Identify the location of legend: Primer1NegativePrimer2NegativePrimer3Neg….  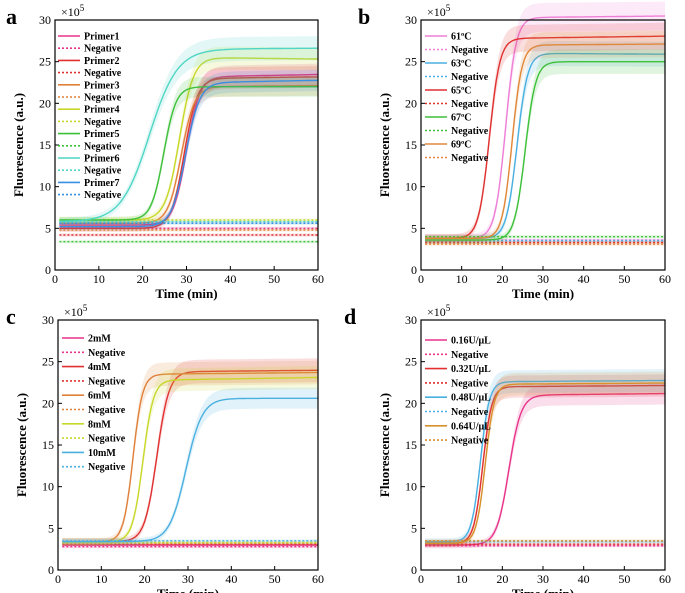
(90, 116).